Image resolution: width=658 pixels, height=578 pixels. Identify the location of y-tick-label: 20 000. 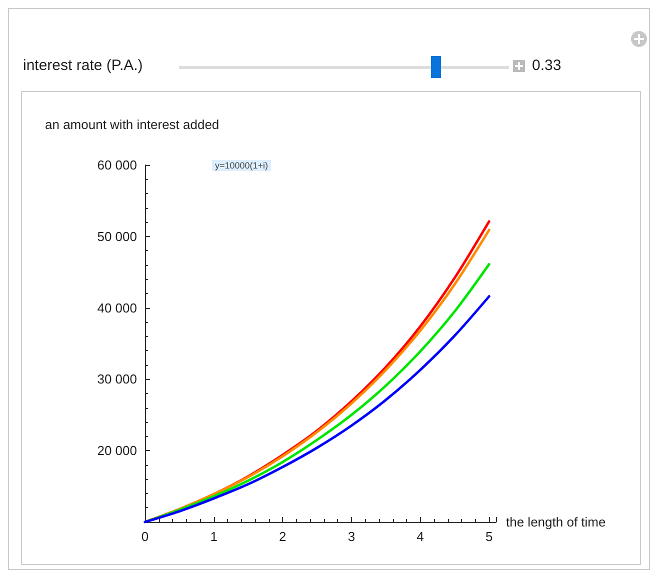
(117, 450).